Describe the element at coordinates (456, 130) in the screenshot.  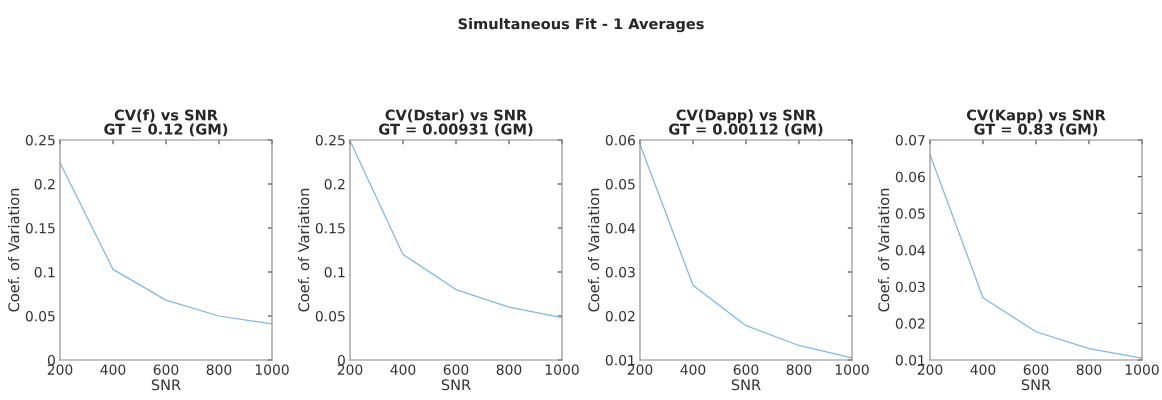
I see `chart-subtitle: GT = 0.00931 (GM)` at that location.